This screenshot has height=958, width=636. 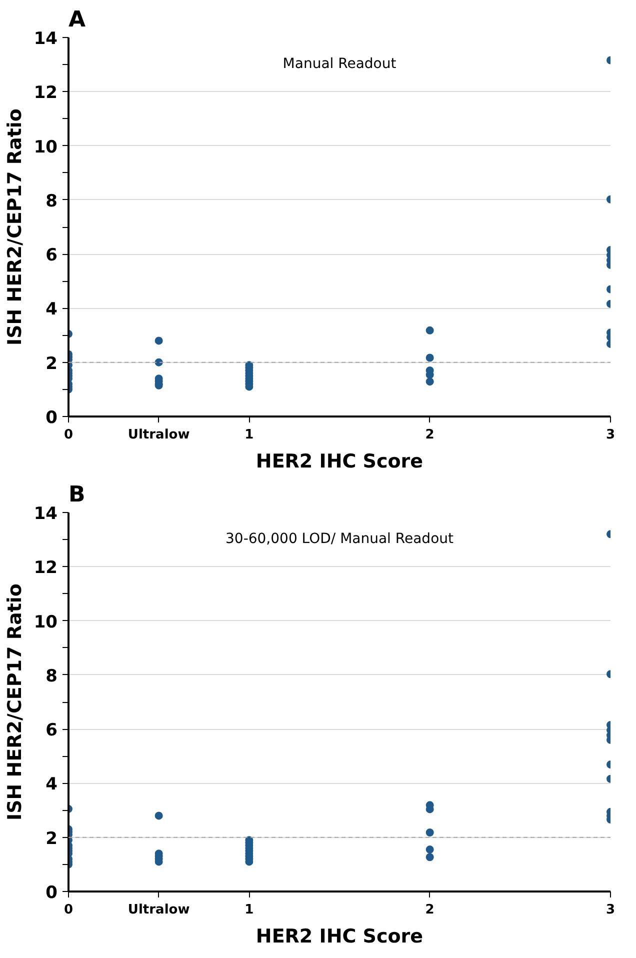 What do you see at coordinates (339, 64) in the screenshot?
I see `annotation: Manual Readout` at bounding box center [339, 64].